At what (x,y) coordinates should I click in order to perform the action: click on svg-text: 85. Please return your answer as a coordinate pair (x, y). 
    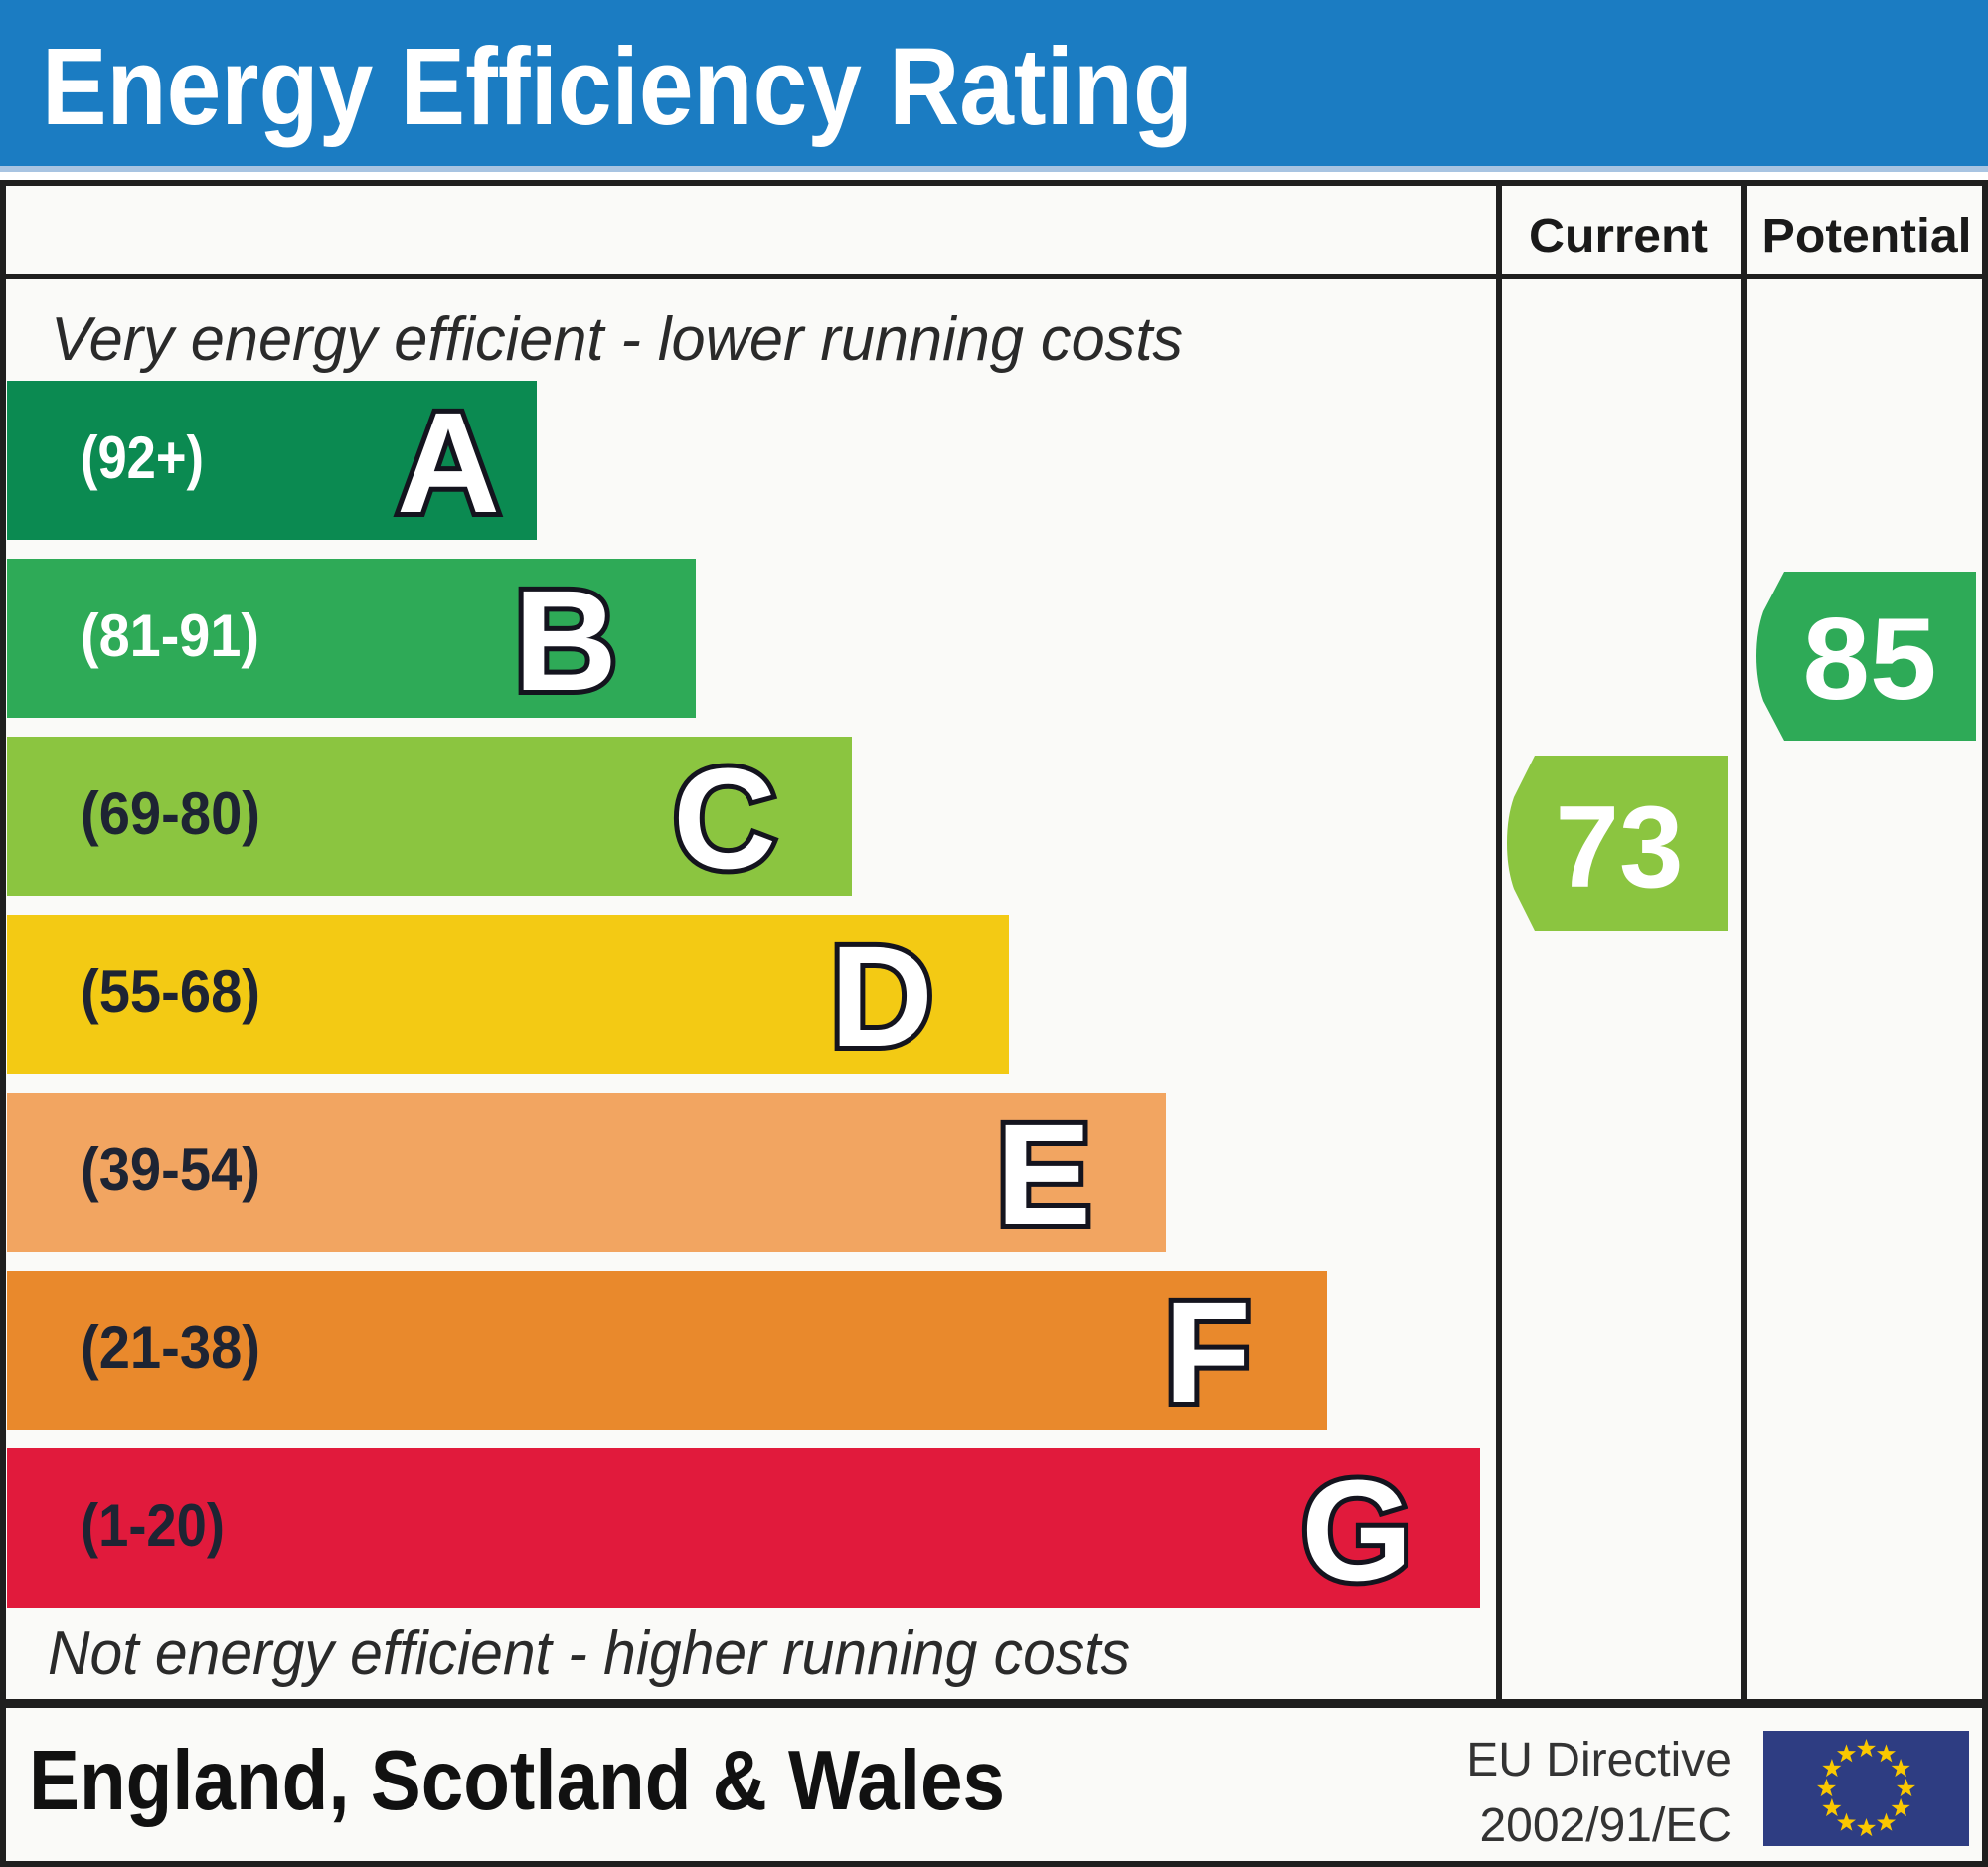
    Looking at the image, I should click on (1870, 659).